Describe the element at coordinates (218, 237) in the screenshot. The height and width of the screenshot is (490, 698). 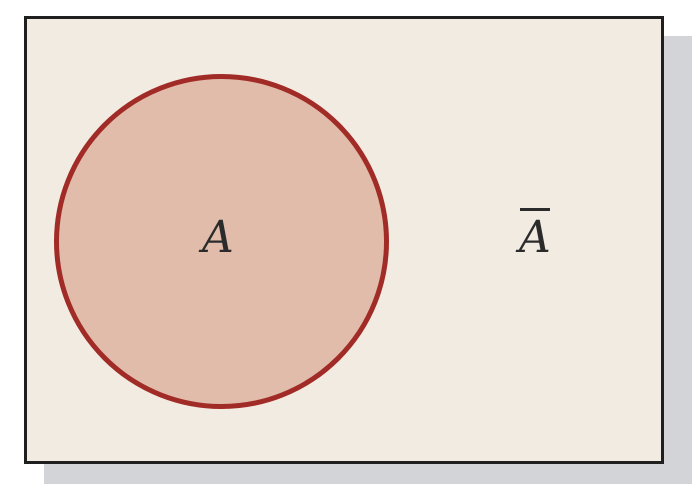
I see `set-a-label: A` at that location.